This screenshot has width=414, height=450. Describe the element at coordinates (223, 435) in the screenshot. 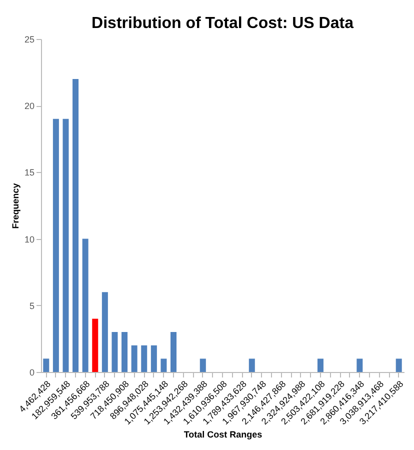

I see `x-axis-title: Total Cost Ranges` at that location.